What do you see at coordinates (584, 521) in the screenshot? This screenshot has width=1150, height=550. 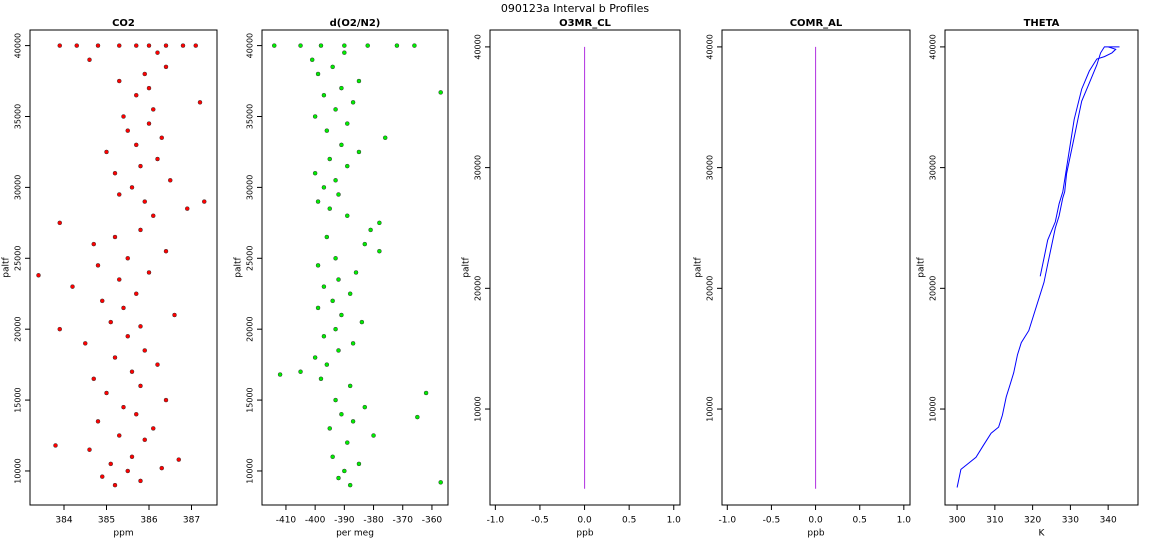 I see `x-tick-label: 0.0` at bounding box center [584, 521].